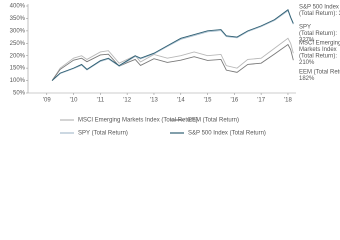 The image size is (340, 240). Describe the element at coordinates (319, 14) in the screenshot. I see `annotation: (Total Return): 330%` at that location.